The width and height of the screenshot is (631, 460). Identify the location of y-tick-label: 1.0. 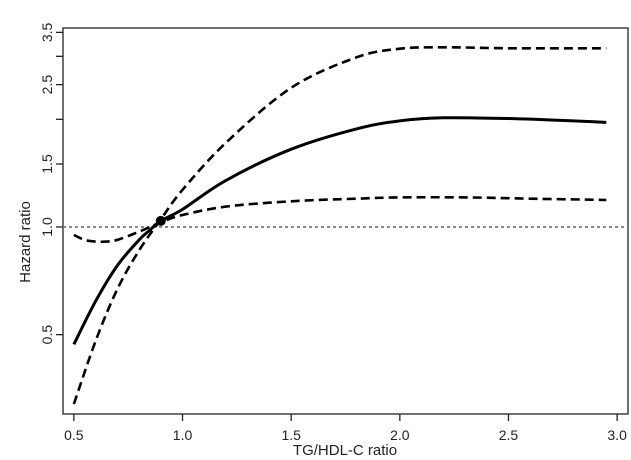
(47, 227).